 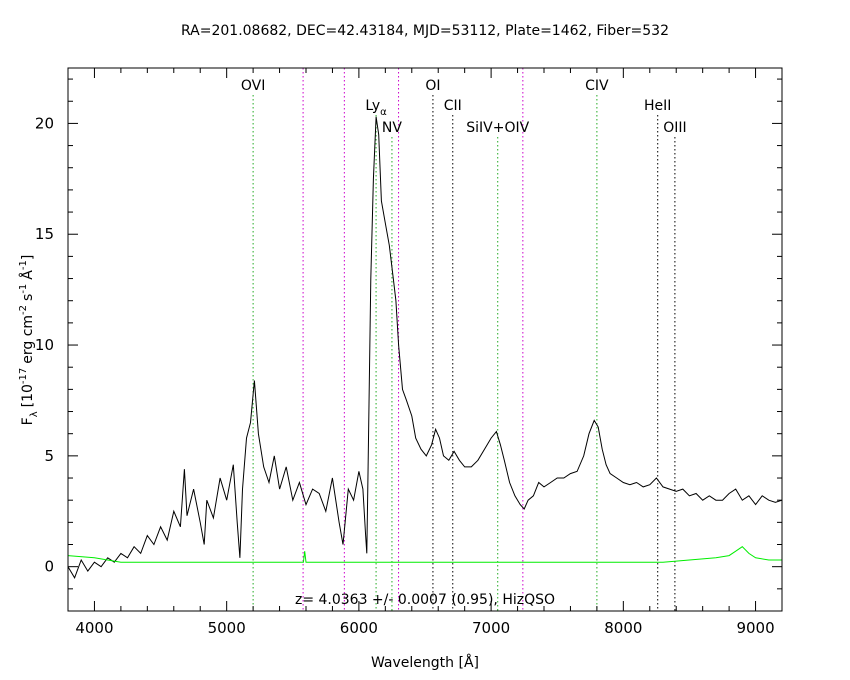 I want to click on emission-line-label: HeII, so click(x=657, y=106).